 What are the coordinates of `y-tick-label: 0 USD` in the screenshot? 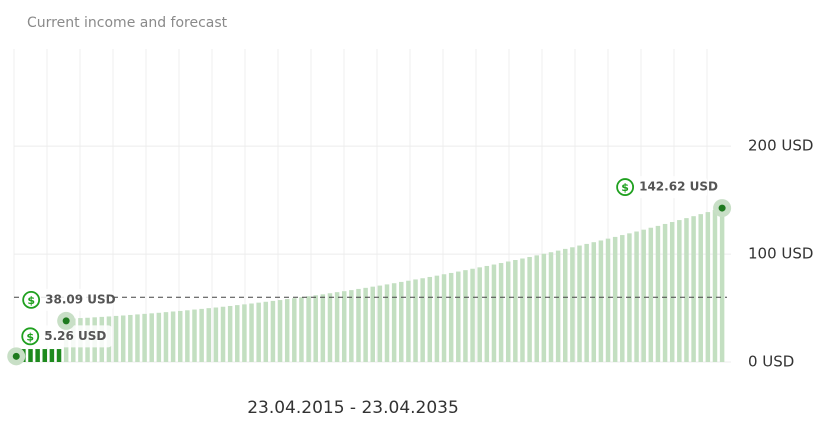 It's located at (771, 362).